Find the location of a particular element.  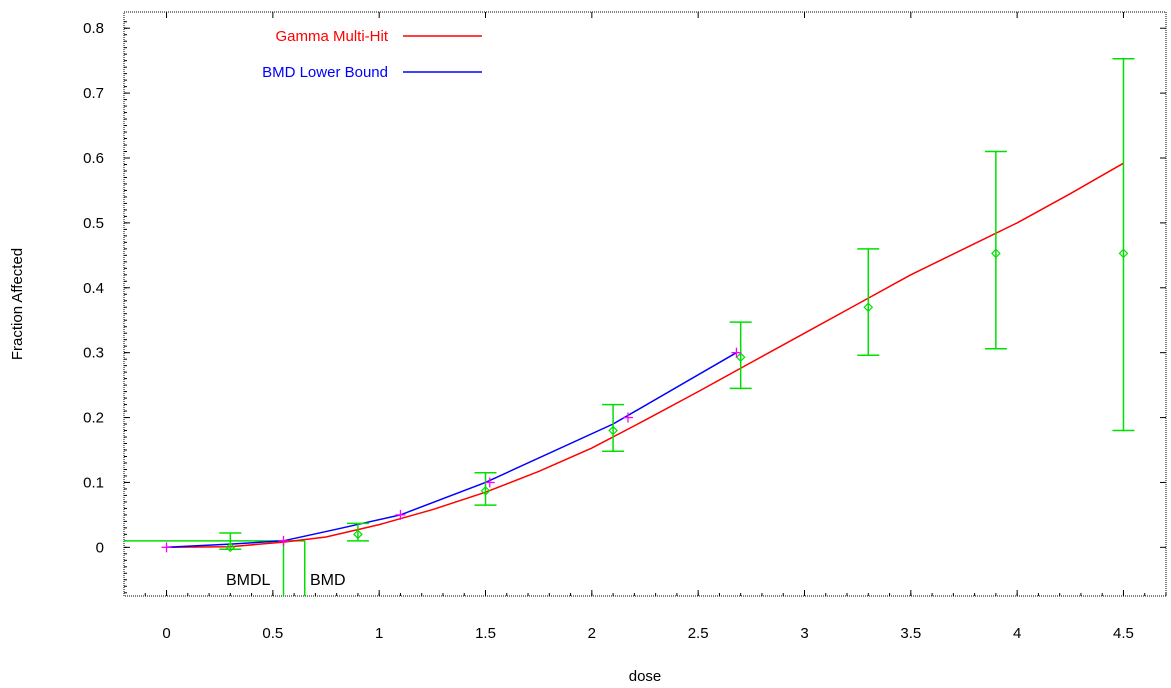

y-tick-label: 0.8 is located at coordinates (93, 28).